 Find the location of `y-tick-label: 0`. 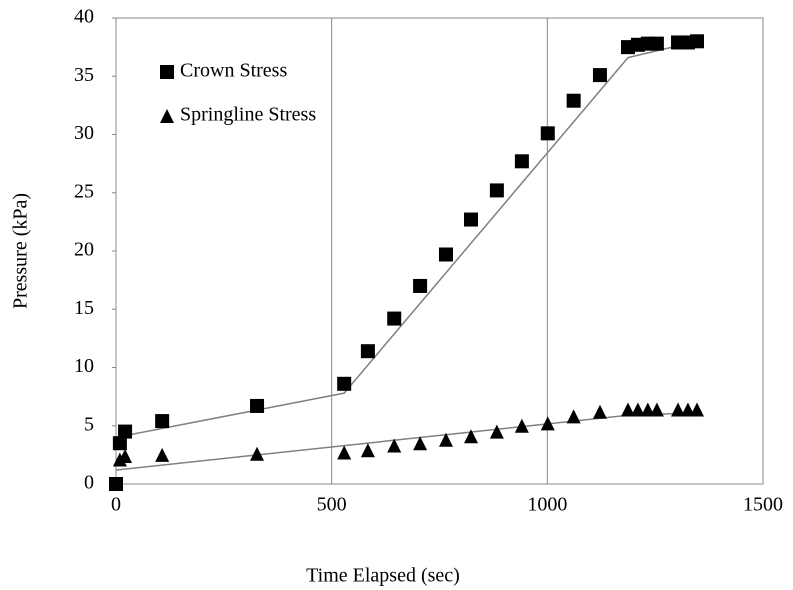

y-tick-label: 0 is located at coordinates (89, 483).